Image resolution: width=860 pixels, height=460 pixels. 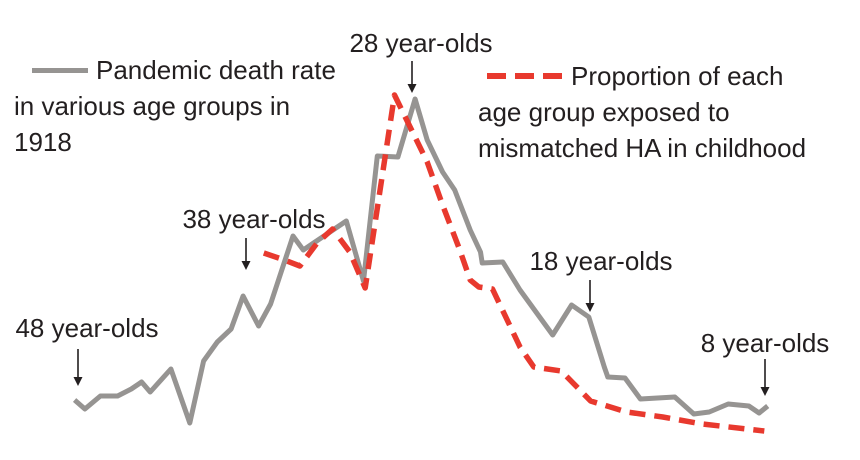 What do you see at coordinates (677, 76) in the screenshot?
I see `legend-exposure-text-line1: Proportion of each` at bounding box center [677, 76].